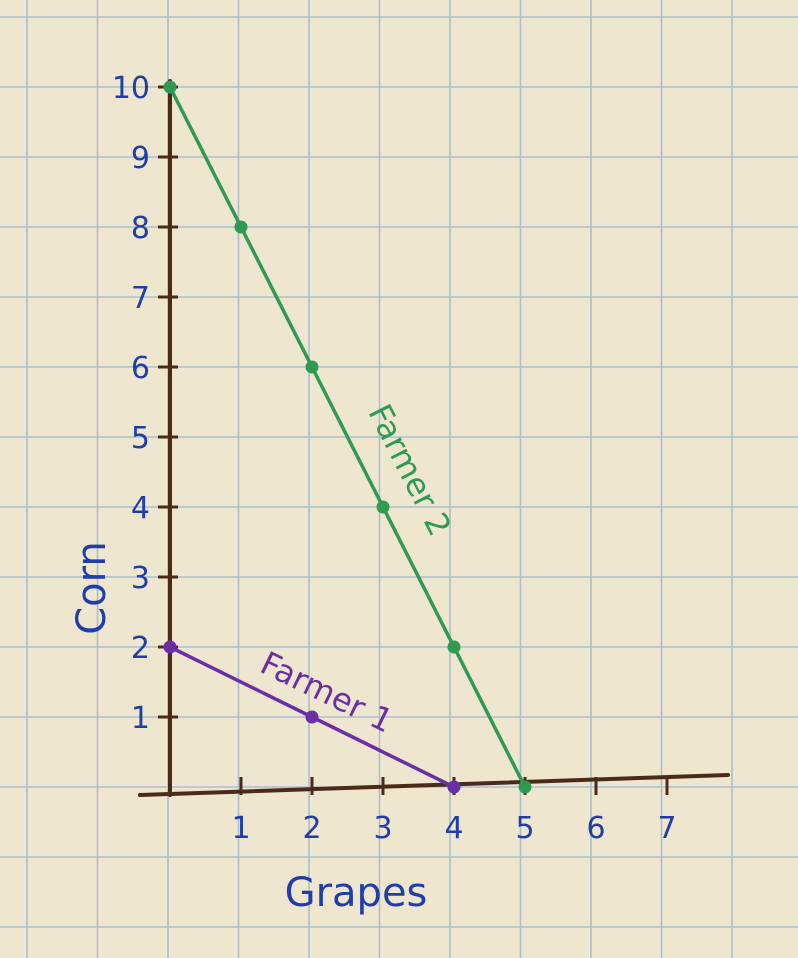 The height and width of the screenshot is (958, 798). What do you see at coordinates (595, 828) in the screenshot?
I see `x-tick-label: 6` at bounding box center [595, 828].